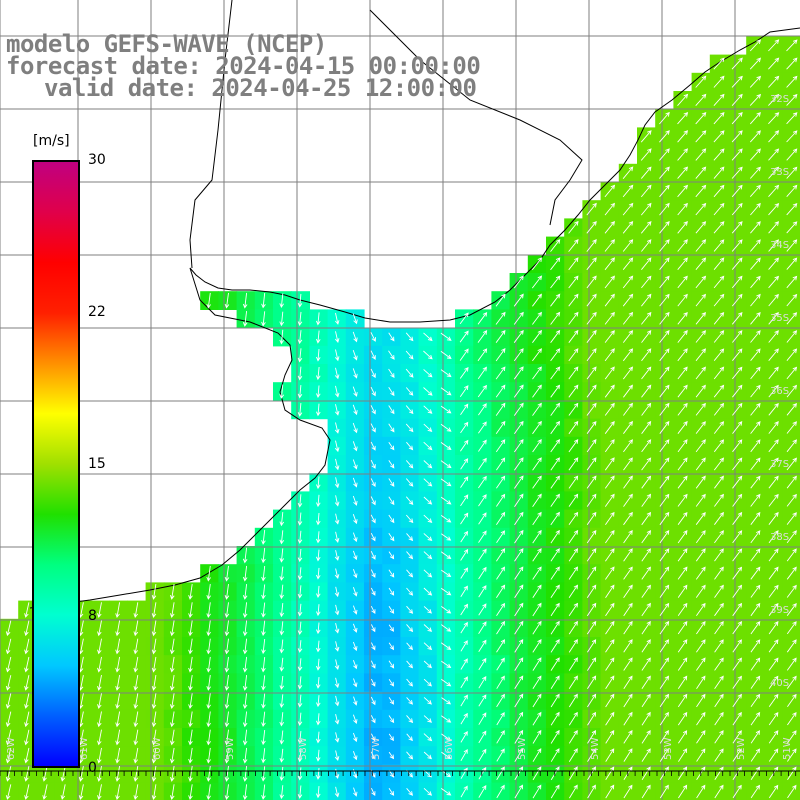 This screenshot has width=800, height=800. I want to click on longitude-label: 61W, so click(84, 748).